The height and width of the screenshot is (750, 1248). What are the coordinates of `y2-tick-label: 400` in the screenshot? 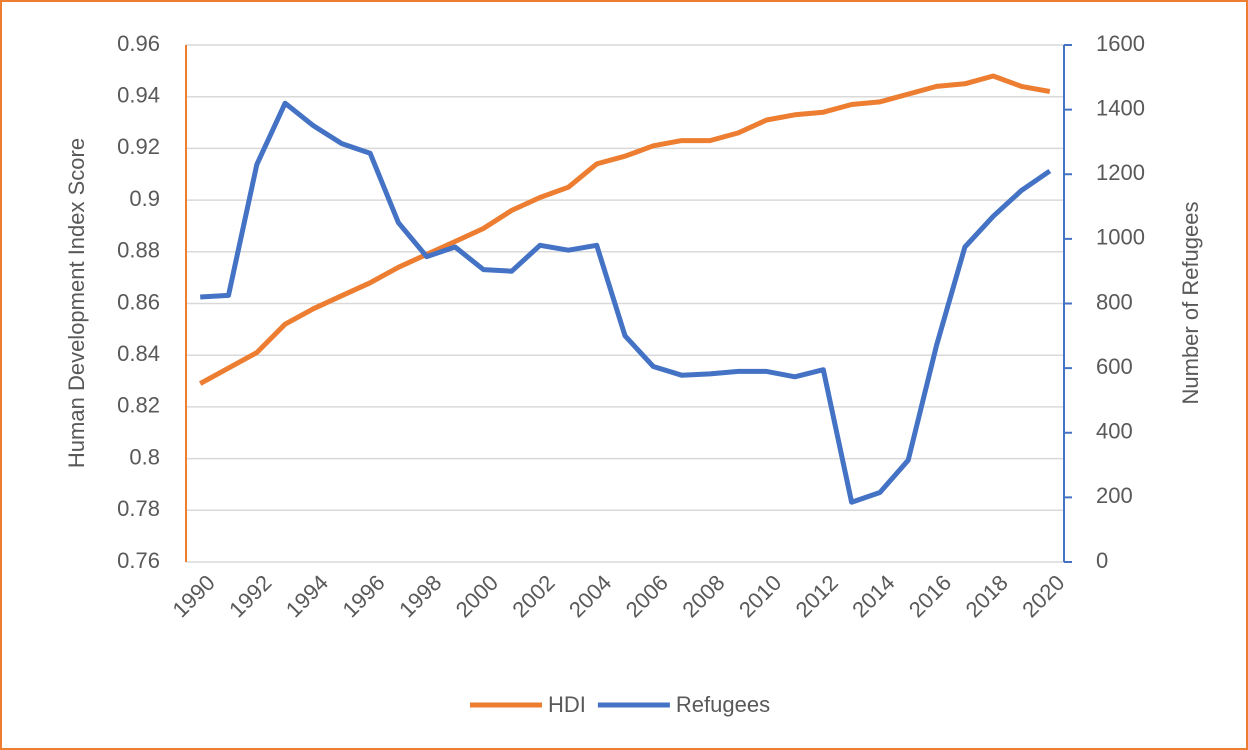 It's located at (1114, 431).